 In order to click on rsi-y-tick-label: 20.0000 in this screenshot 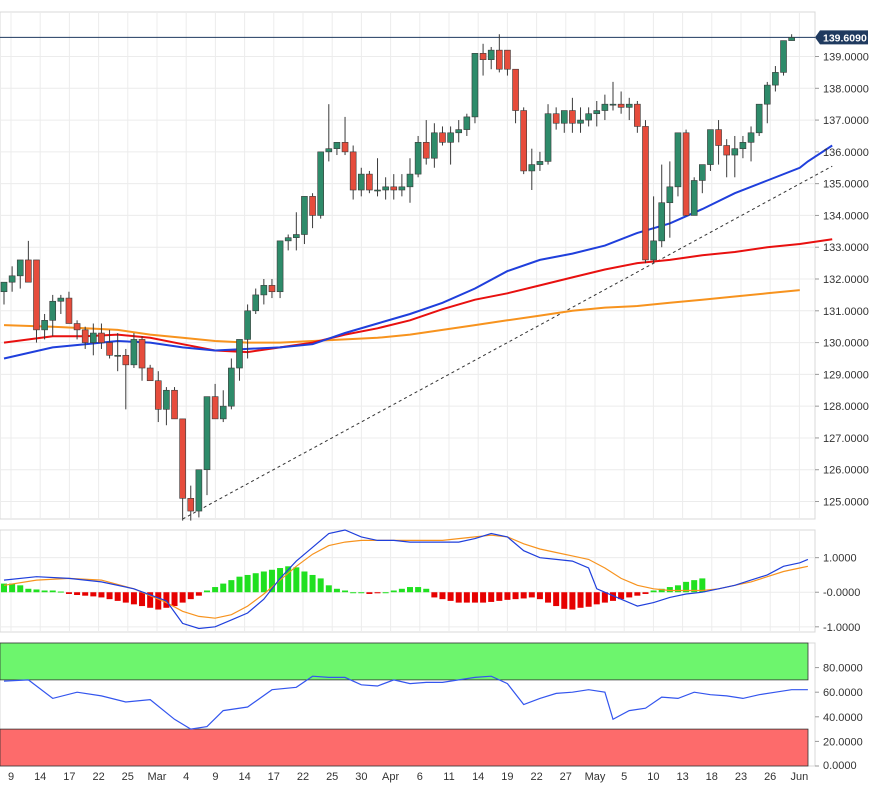, I will do `click(843, 742)`.